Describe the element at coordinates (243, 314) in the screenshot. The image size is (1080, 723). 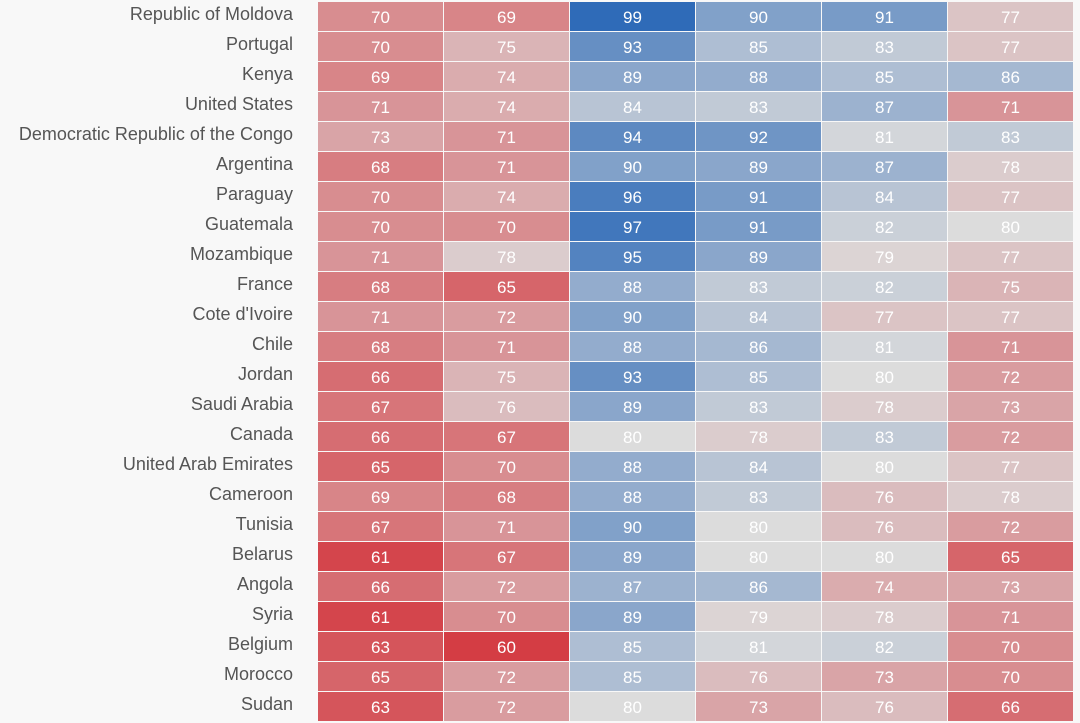
I see `row-label: Cote d'Ivoire` at that location.